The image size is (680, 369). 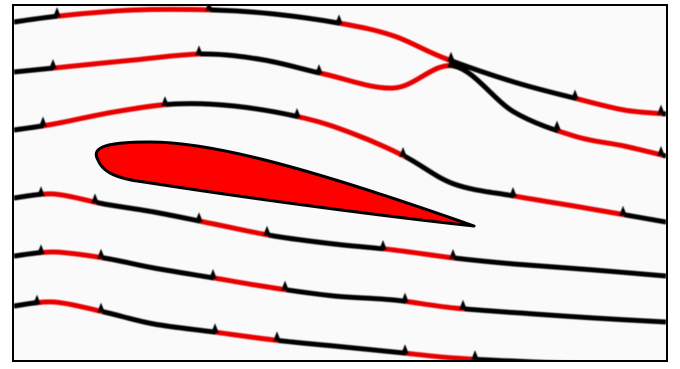 I want to click on airfoil-shape, so click(x=285, y=184).